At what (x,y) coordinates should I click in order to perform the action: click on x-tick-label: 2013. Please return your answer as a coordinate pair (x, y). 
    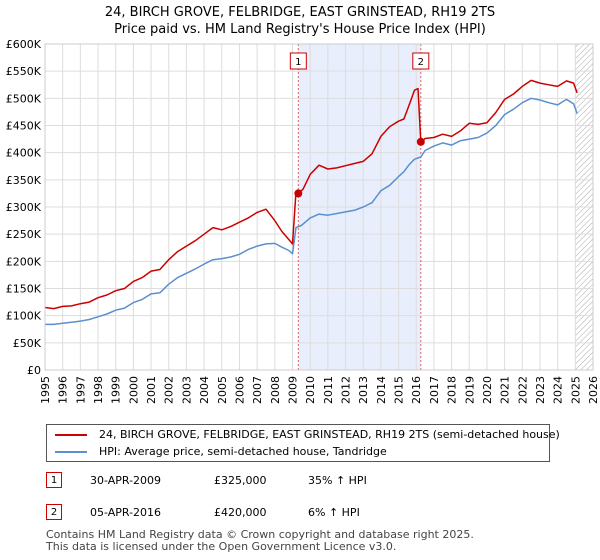
    Looking at the image, I should click on (363, 390).